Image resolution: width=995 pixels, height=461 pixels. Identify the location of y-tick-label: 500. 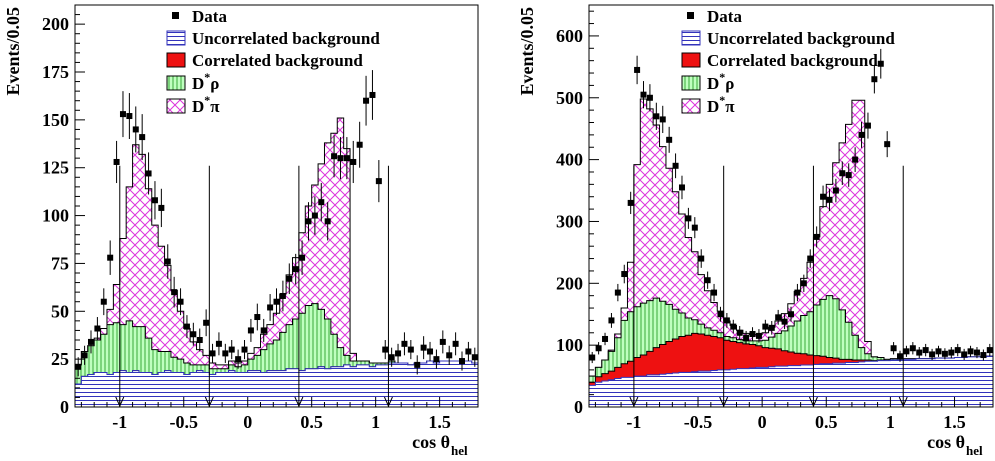
(569, 98).